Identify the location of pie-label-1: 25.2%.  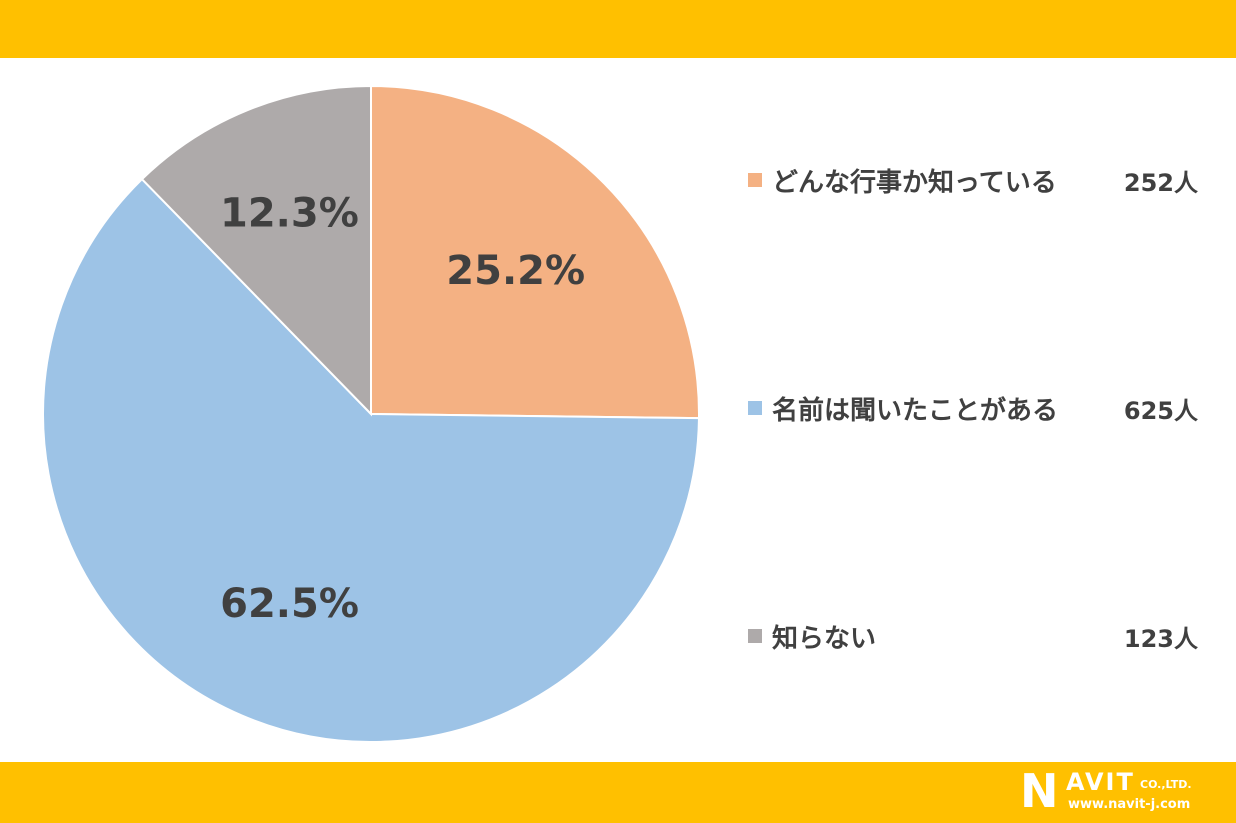
(515, 271).